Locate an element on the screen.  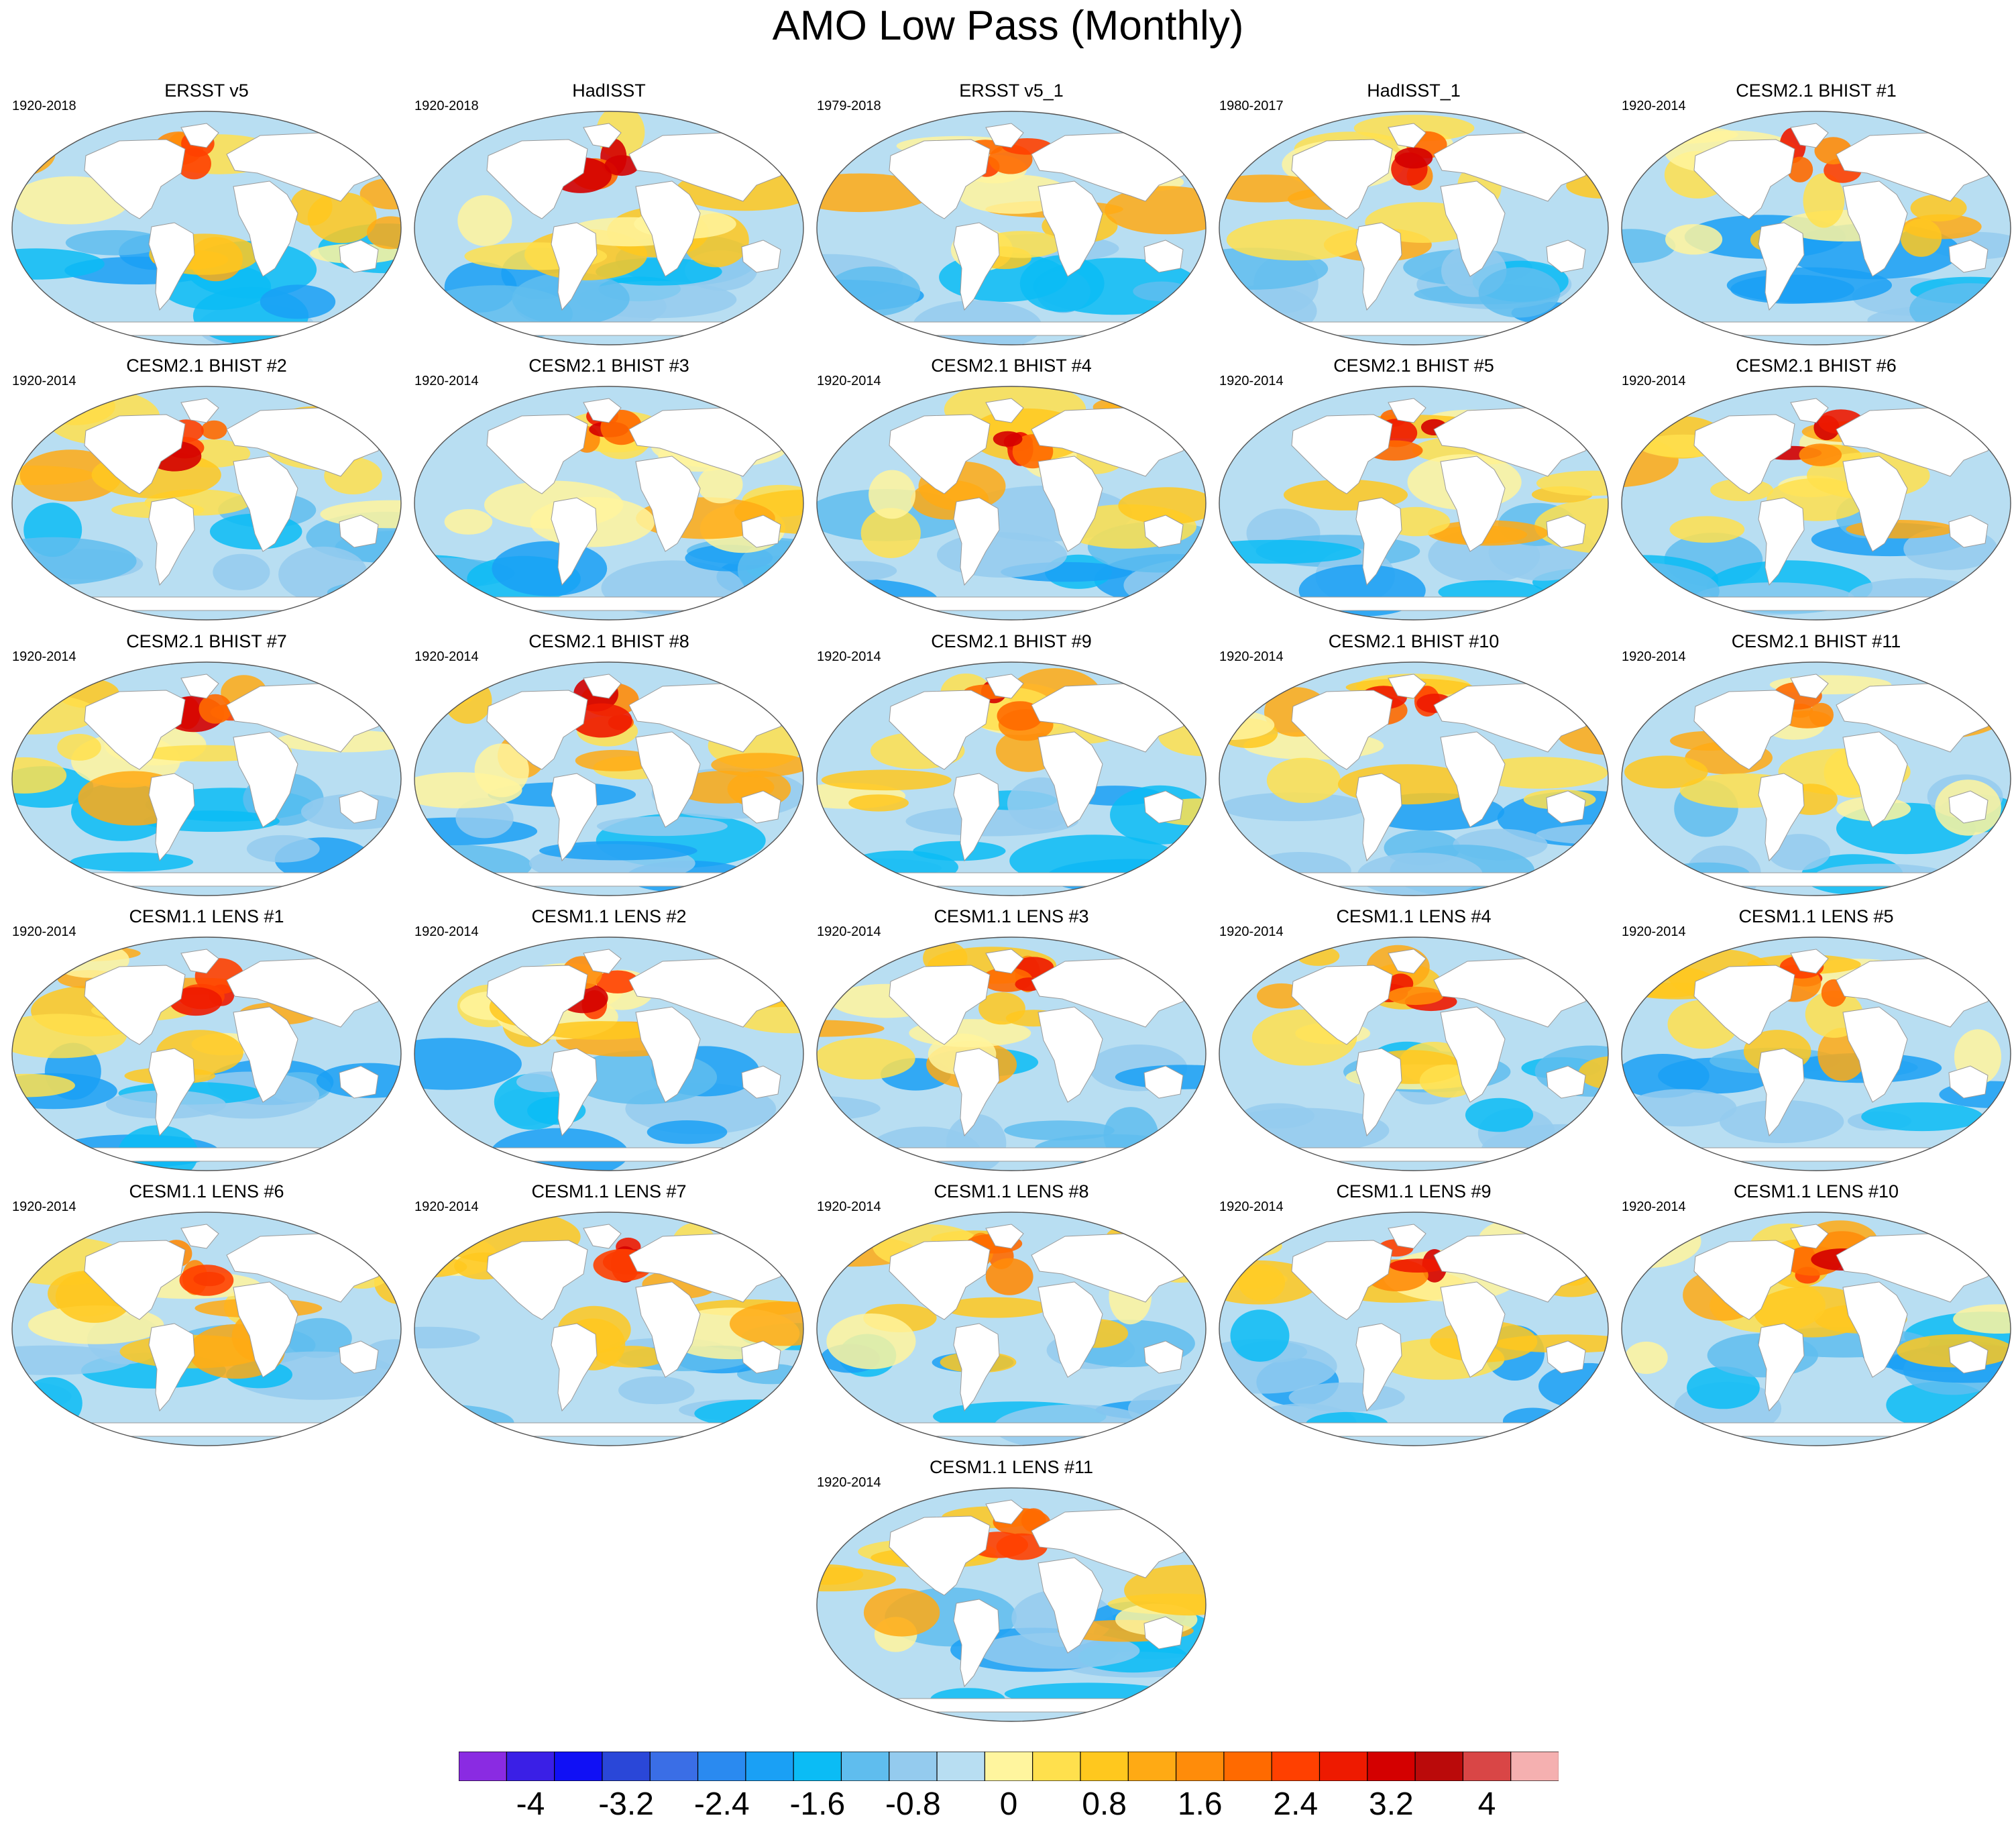
map-panel: HadISST_1 1980-2017 is located at coordinates (1414, 218).